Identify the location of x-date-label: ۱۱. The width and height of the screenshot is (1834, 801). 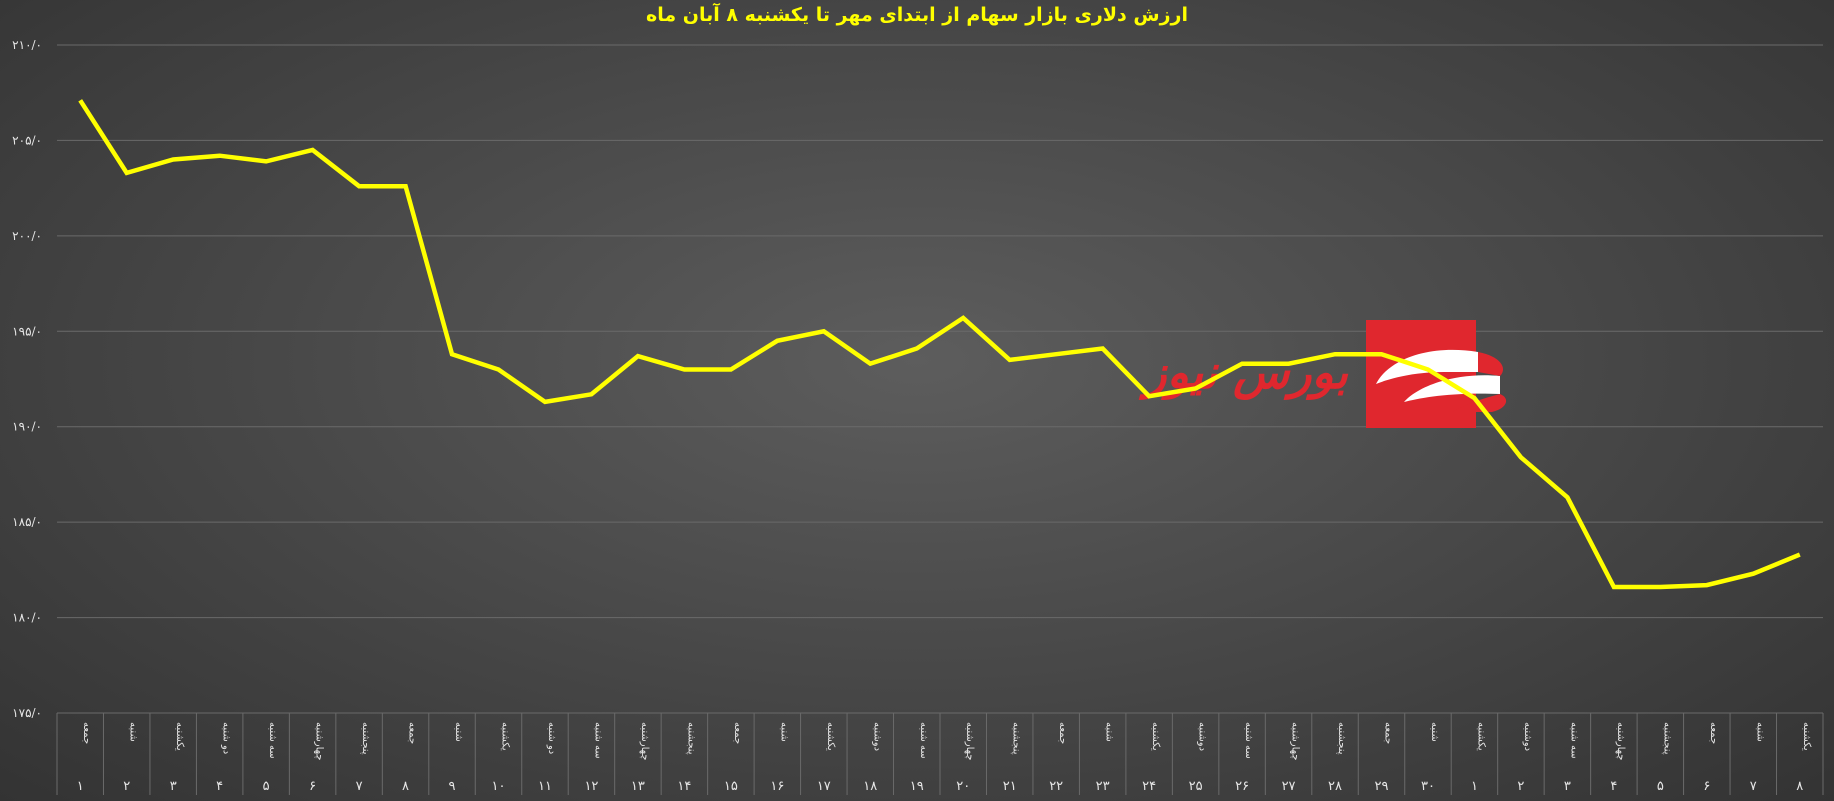
(545, 786).